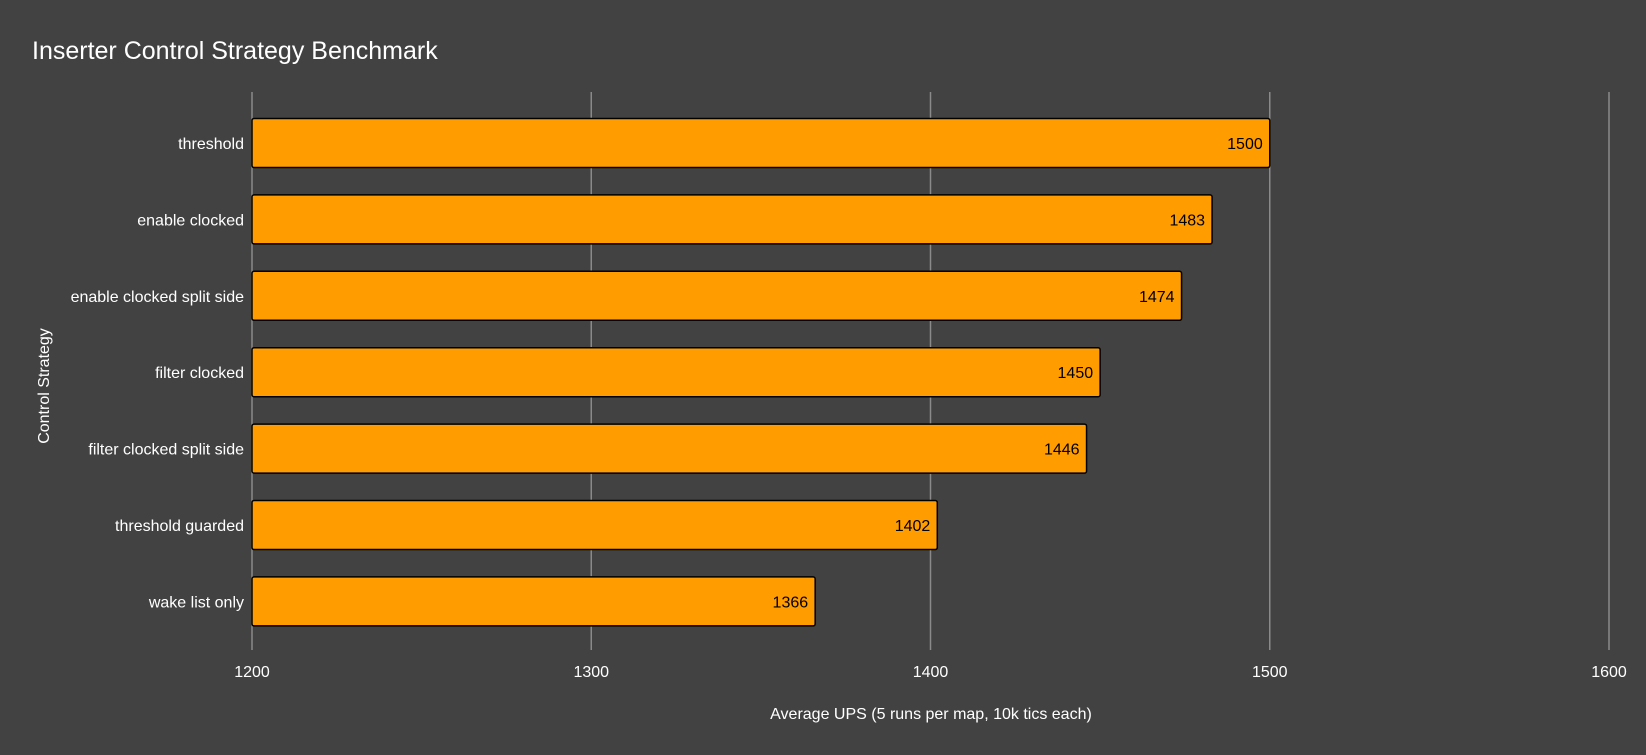  Describe the element at coordinates (190, 220) in the screenshot. I see `category-label: enable clocked` at that location.